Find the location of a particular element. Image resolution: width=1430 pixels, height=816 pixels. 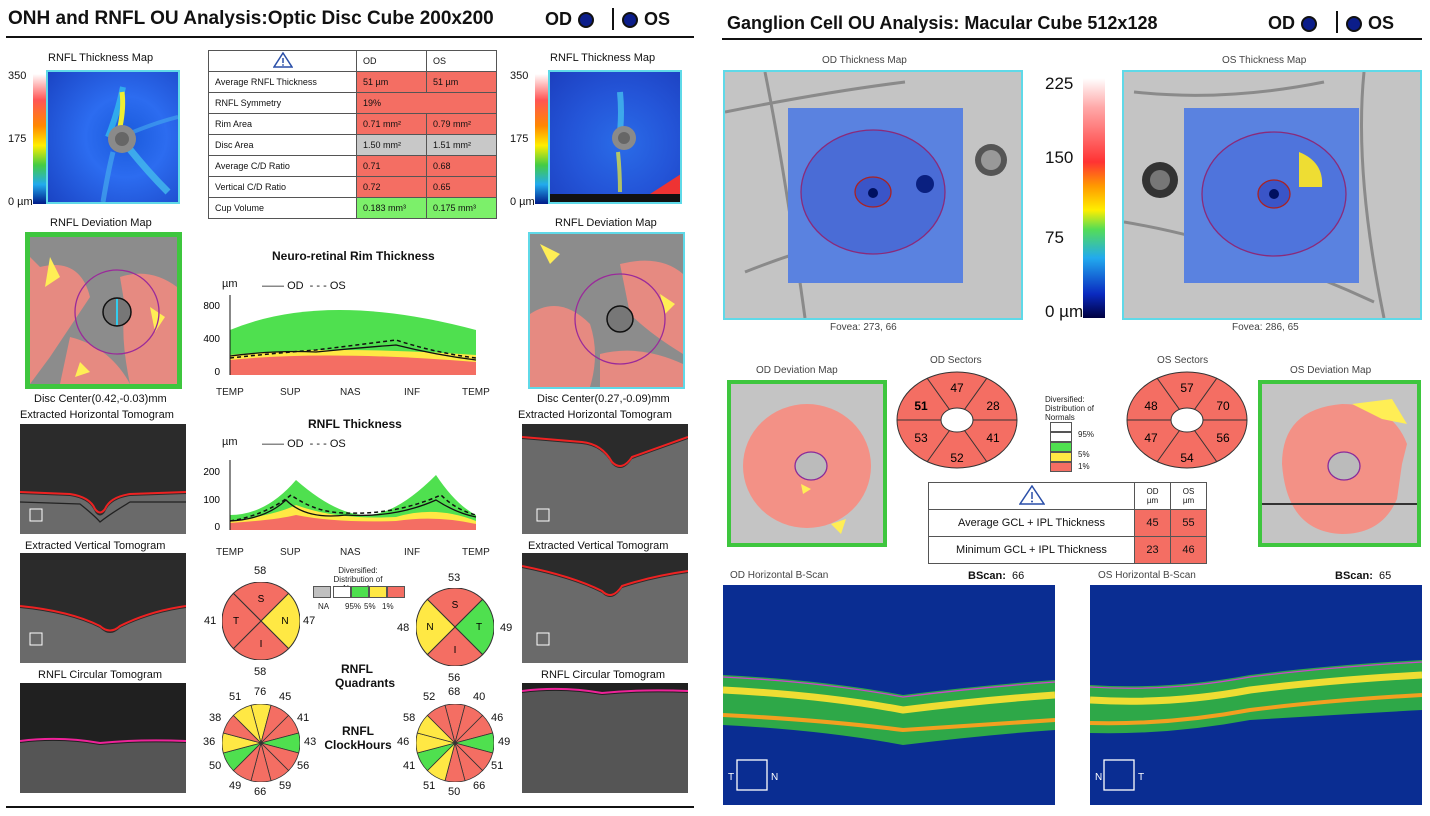

os-sectors-title: OS Sectors is located at coordinates (1183, 360).